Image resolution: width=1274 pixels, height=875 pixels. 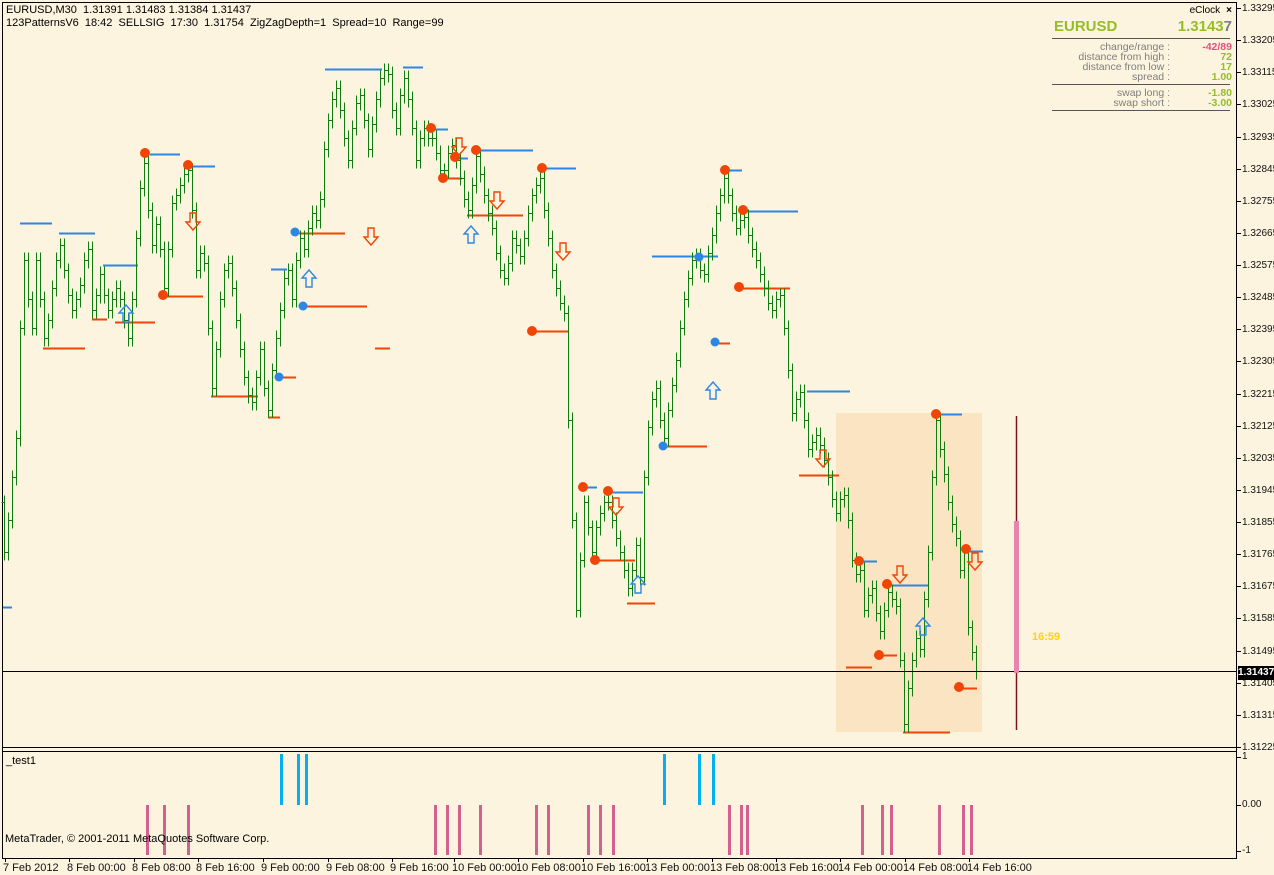 I want to click on eclock-title: eClock, so click(x=1205, y=10).